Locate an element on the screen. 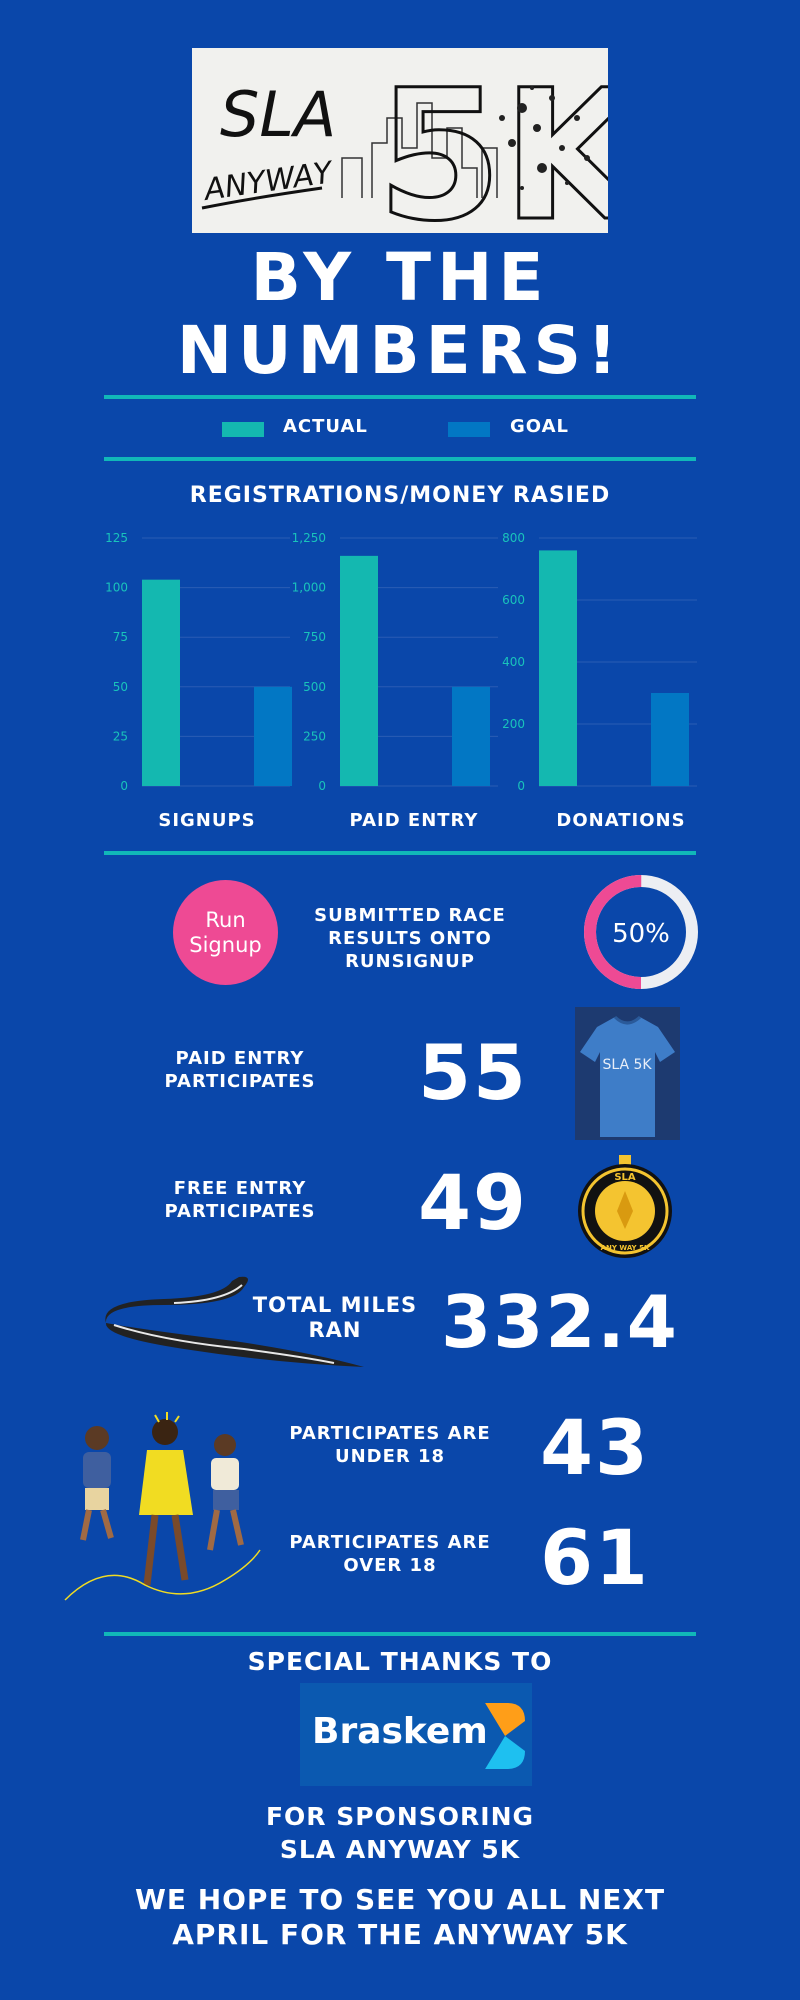 The width and height of the screenshot is (800, 2000). y-tick-label: 500 is located at coordinates (314, 687).